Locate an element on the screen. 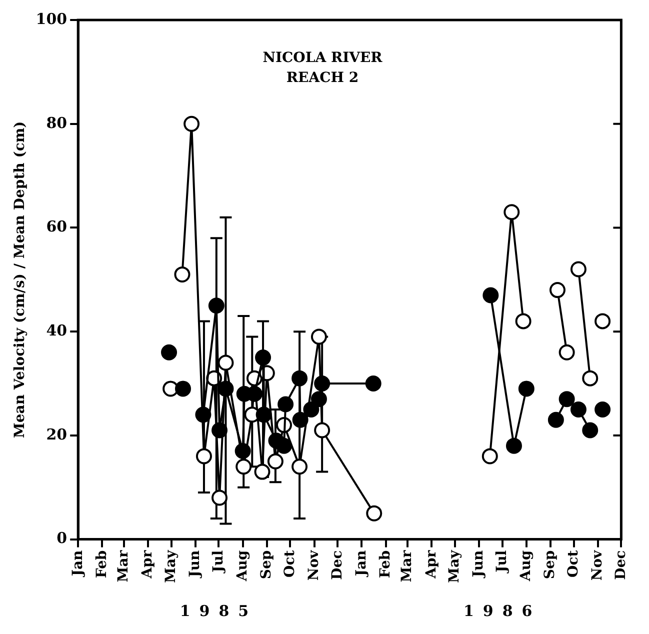 Image resolution: width=649 pixels, height=634 pixels. text: 1986 is located at coordinates (502, 611).